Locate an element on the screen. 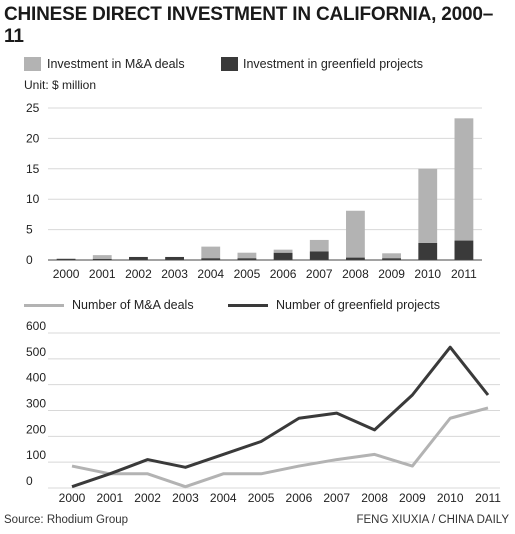 Image resolution: width=515 pixels, height=534 pixels. y-tick-label: 600 is located at coordinates (36, 326).